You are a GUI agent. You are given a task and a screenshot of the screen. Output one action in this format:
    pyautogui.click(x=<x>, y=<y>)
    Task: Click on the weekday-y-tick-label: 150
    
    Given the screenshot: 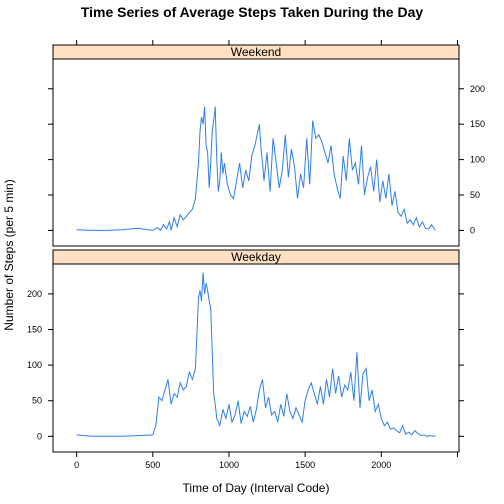 What is the action you would take?
    pyautogui.click(x=34, y=330)
    